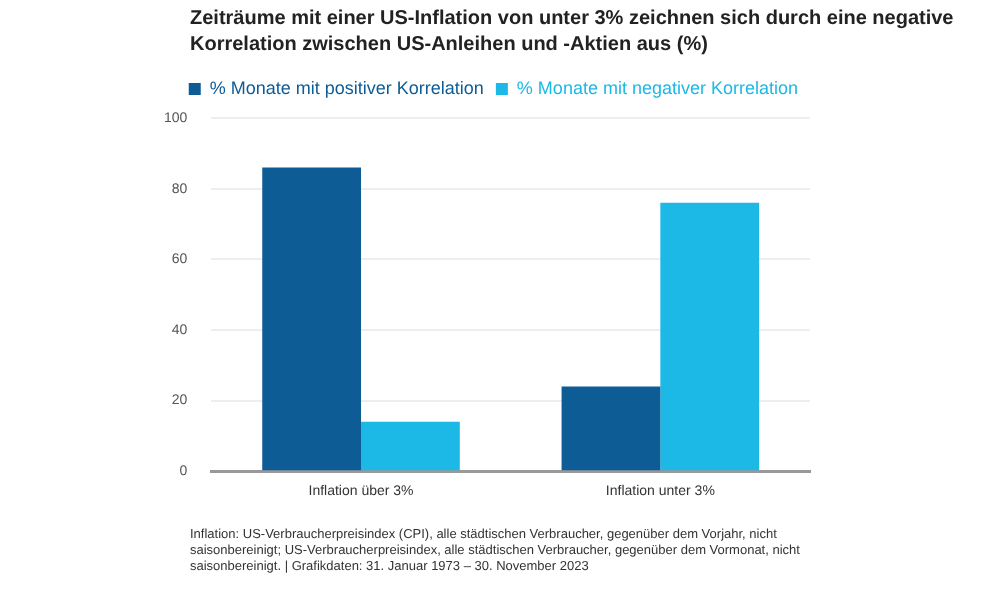  I want to click on chart-title: Zeiträume mit einer US-Inflation von unter 3% zeichnen sich durch eine negative Korrelation zwischen US-Anleihen und -Aktien aus (%), so click(573, 32).